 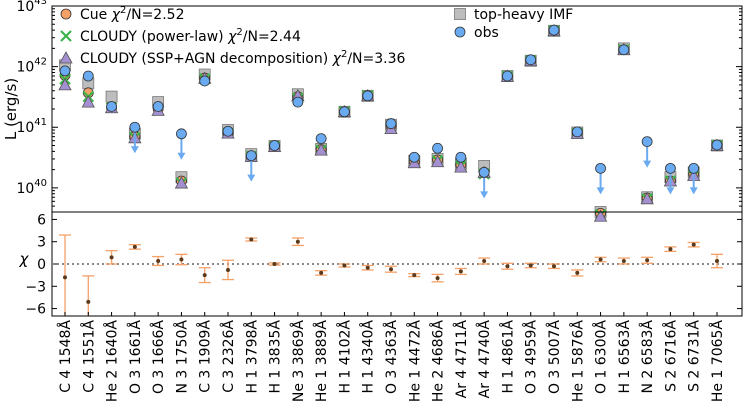 I want to click on point-top-heavy-imf, so click(x=111, y=96).